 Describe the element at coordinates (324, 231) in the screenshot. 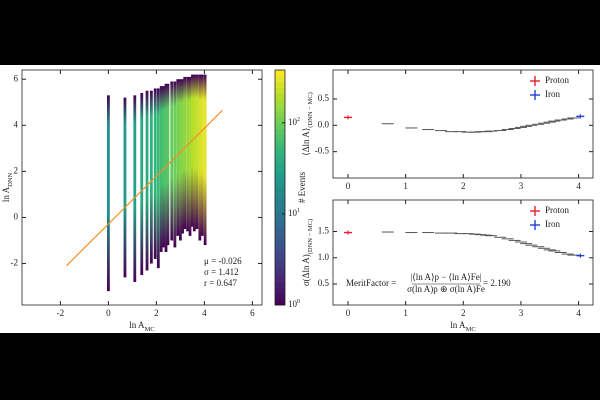

I see `y-tick-label: 1.5` at that location.